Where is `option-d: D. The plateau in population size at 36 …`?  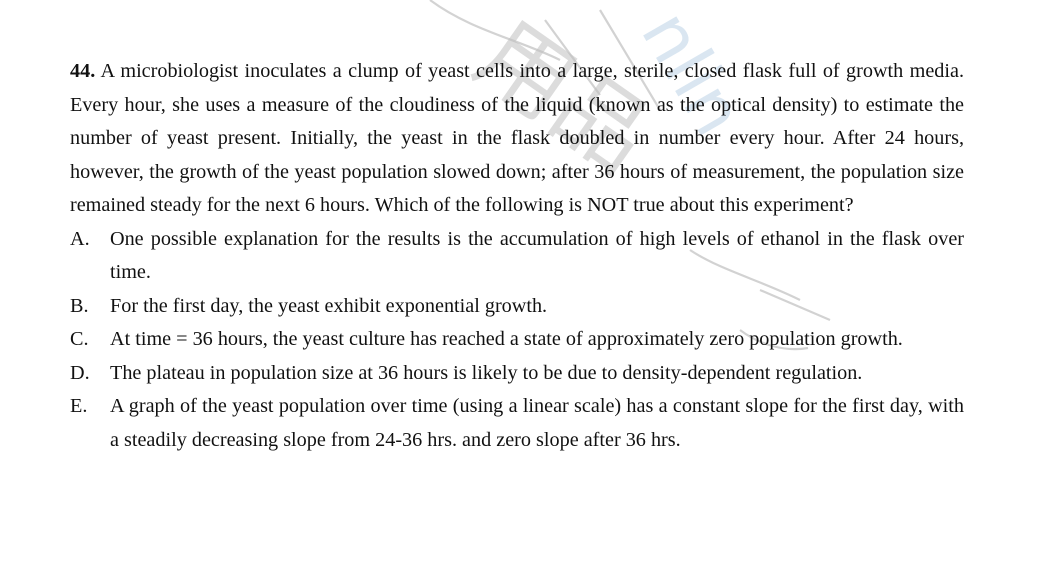
option-d: D. The plateau in population size at 36 … is located at coordinates (517, 374).